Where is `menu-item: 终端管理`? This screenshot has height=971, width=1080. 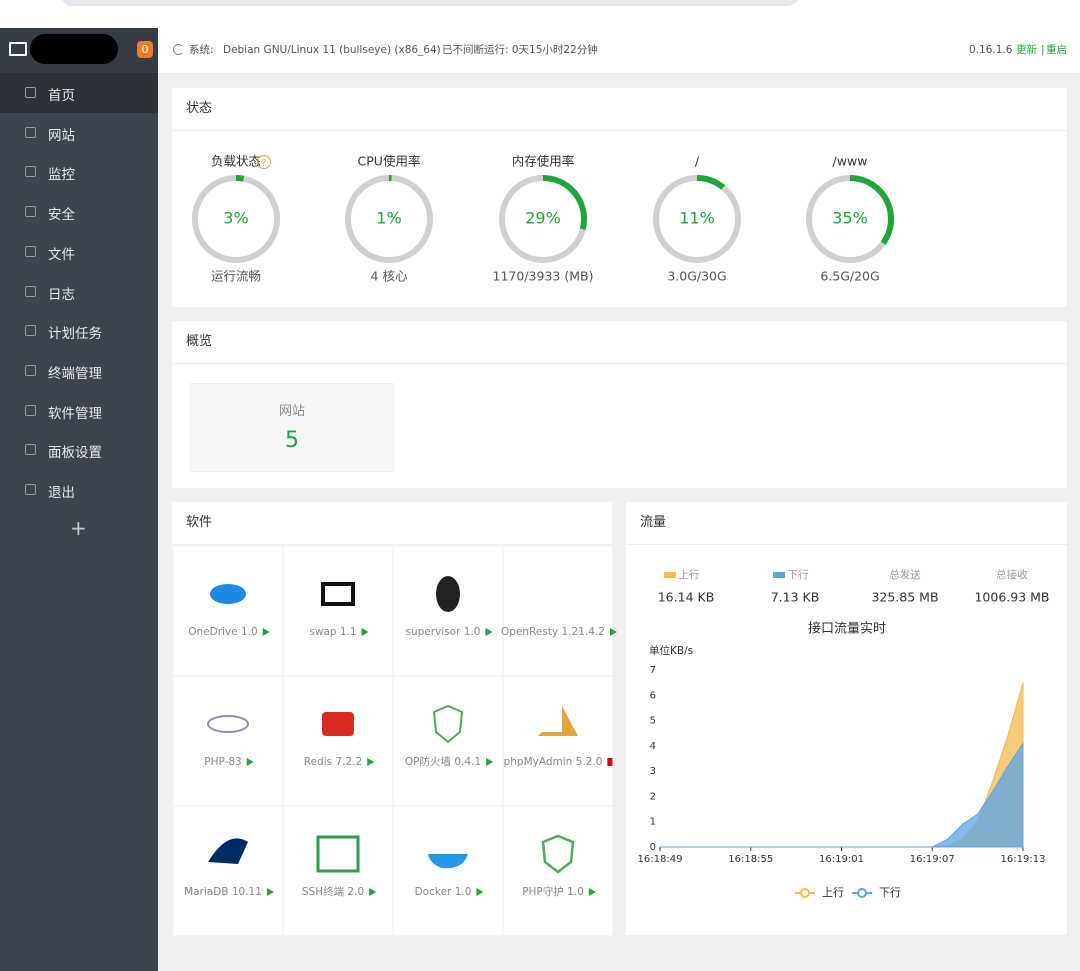
menu-item: 终端管理 is located at coordinates (79, 371).